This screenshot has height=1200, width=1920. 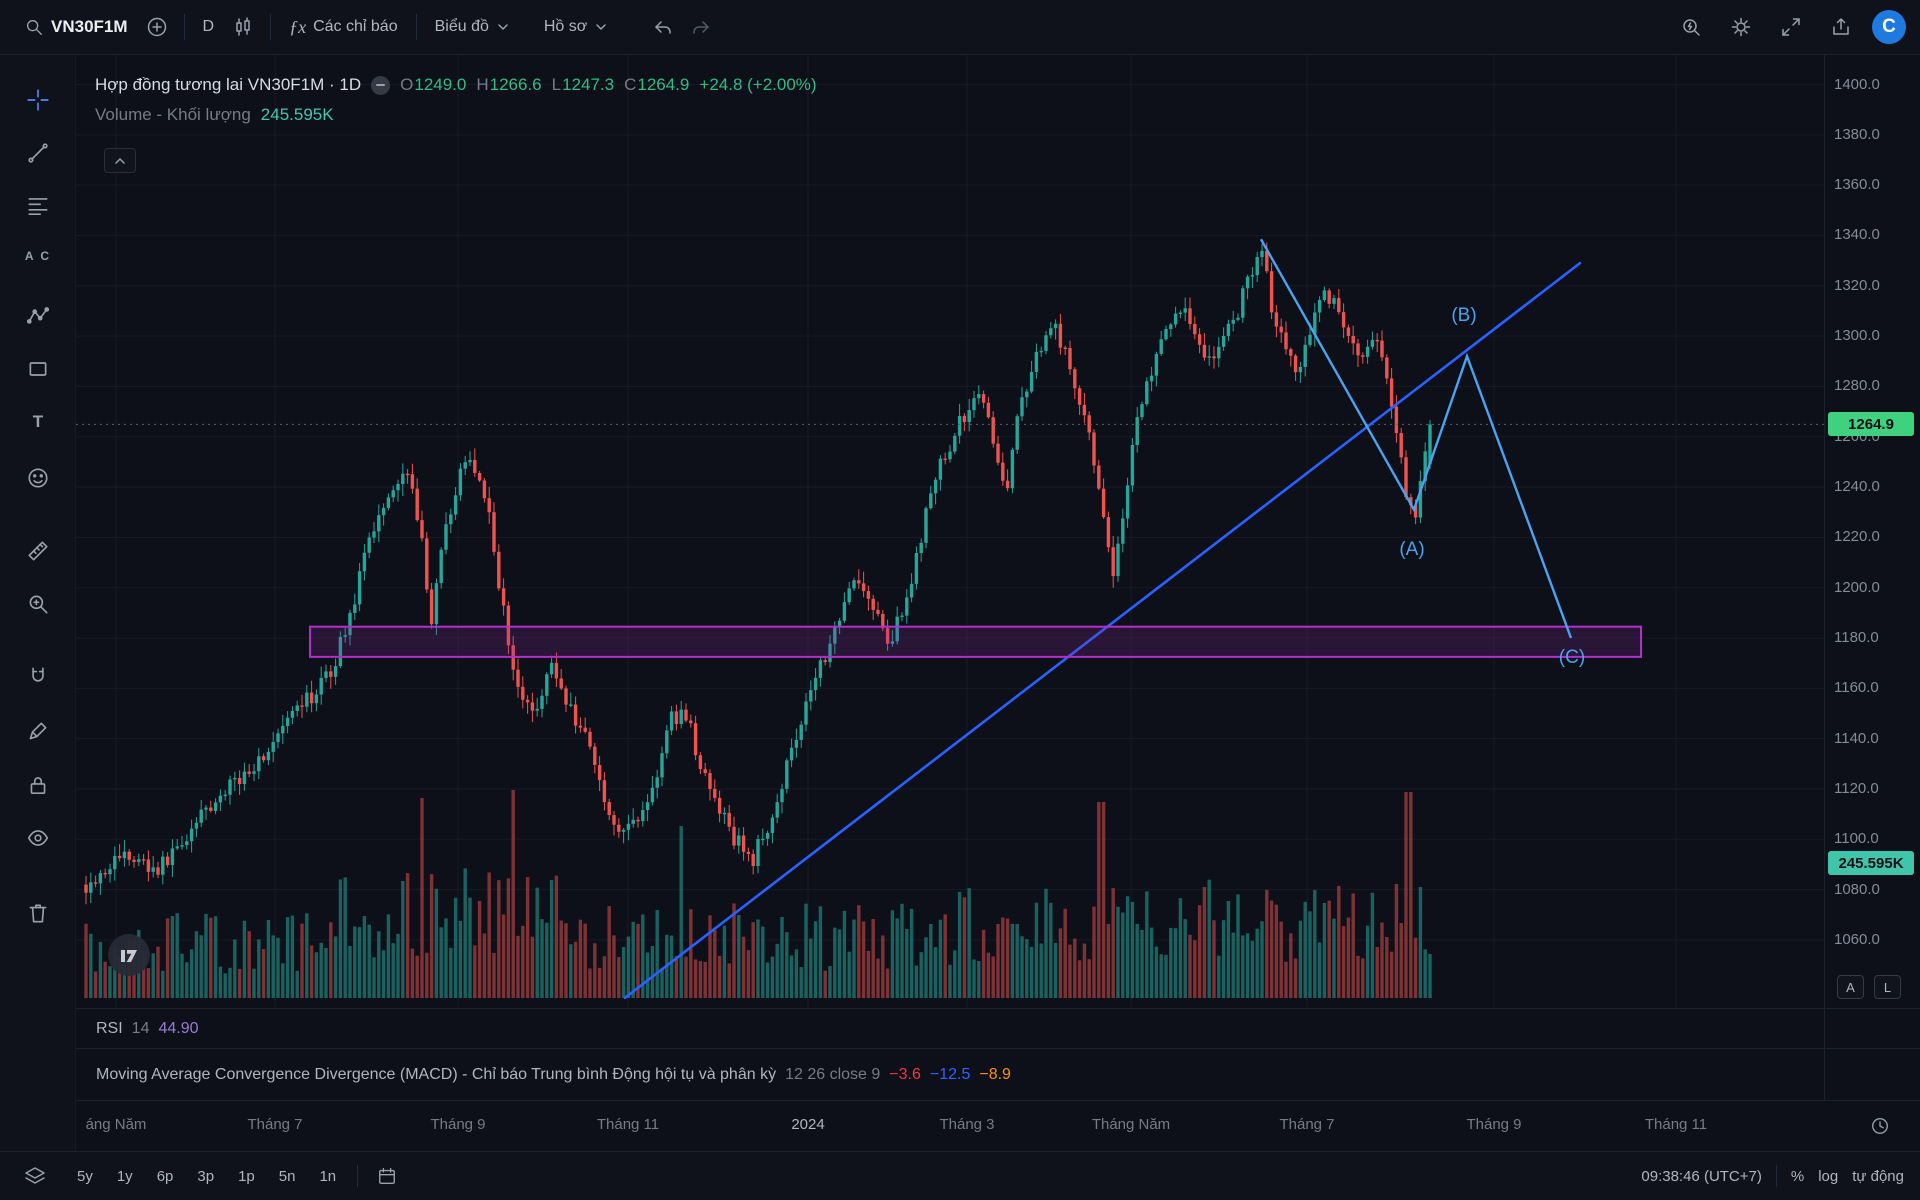 I want to click on price-tick: 1180.0, so click(x=1856, y=638).